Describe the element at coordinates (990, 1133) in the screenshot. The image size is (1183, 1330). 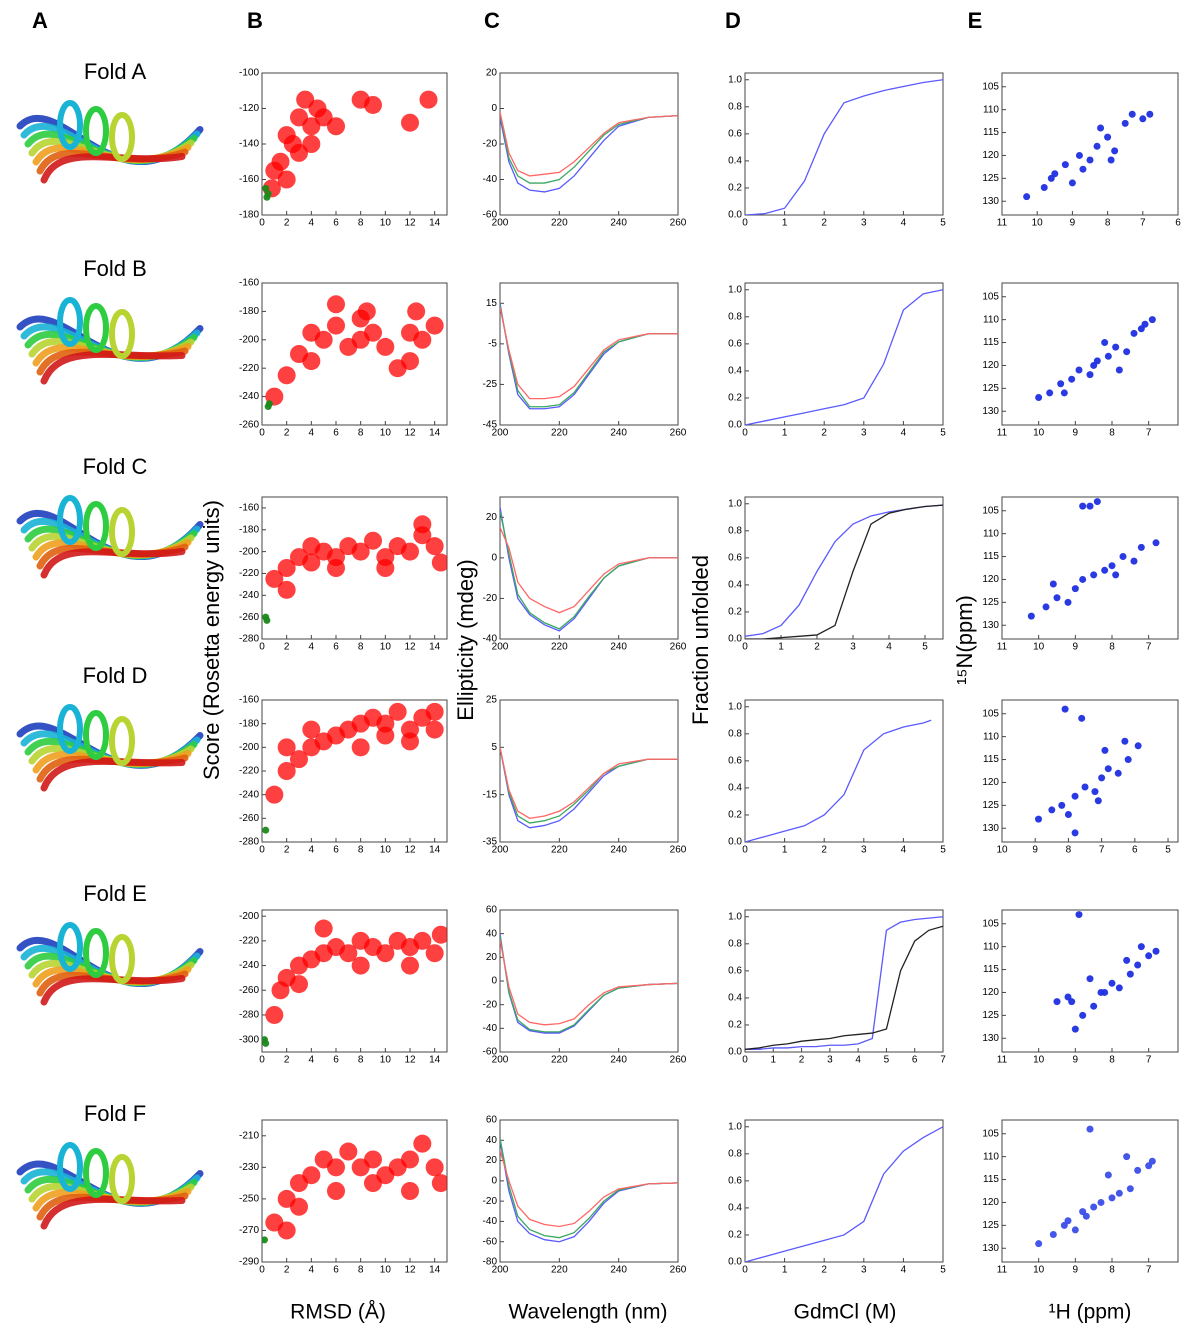
I see `y-tick-label: 105` at that location.